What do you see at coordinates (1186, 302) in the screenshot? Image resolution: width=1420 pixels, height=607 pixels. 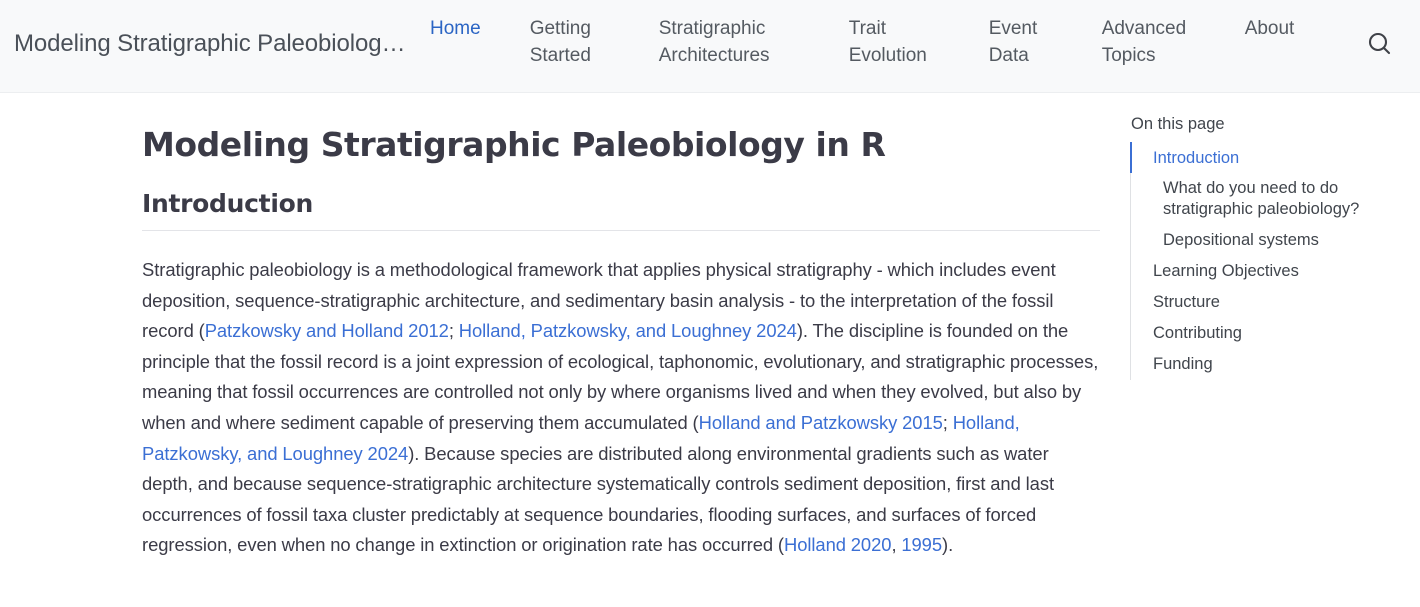 I see `toc-link-structure: Structure` at bounding box center [1186, 302].